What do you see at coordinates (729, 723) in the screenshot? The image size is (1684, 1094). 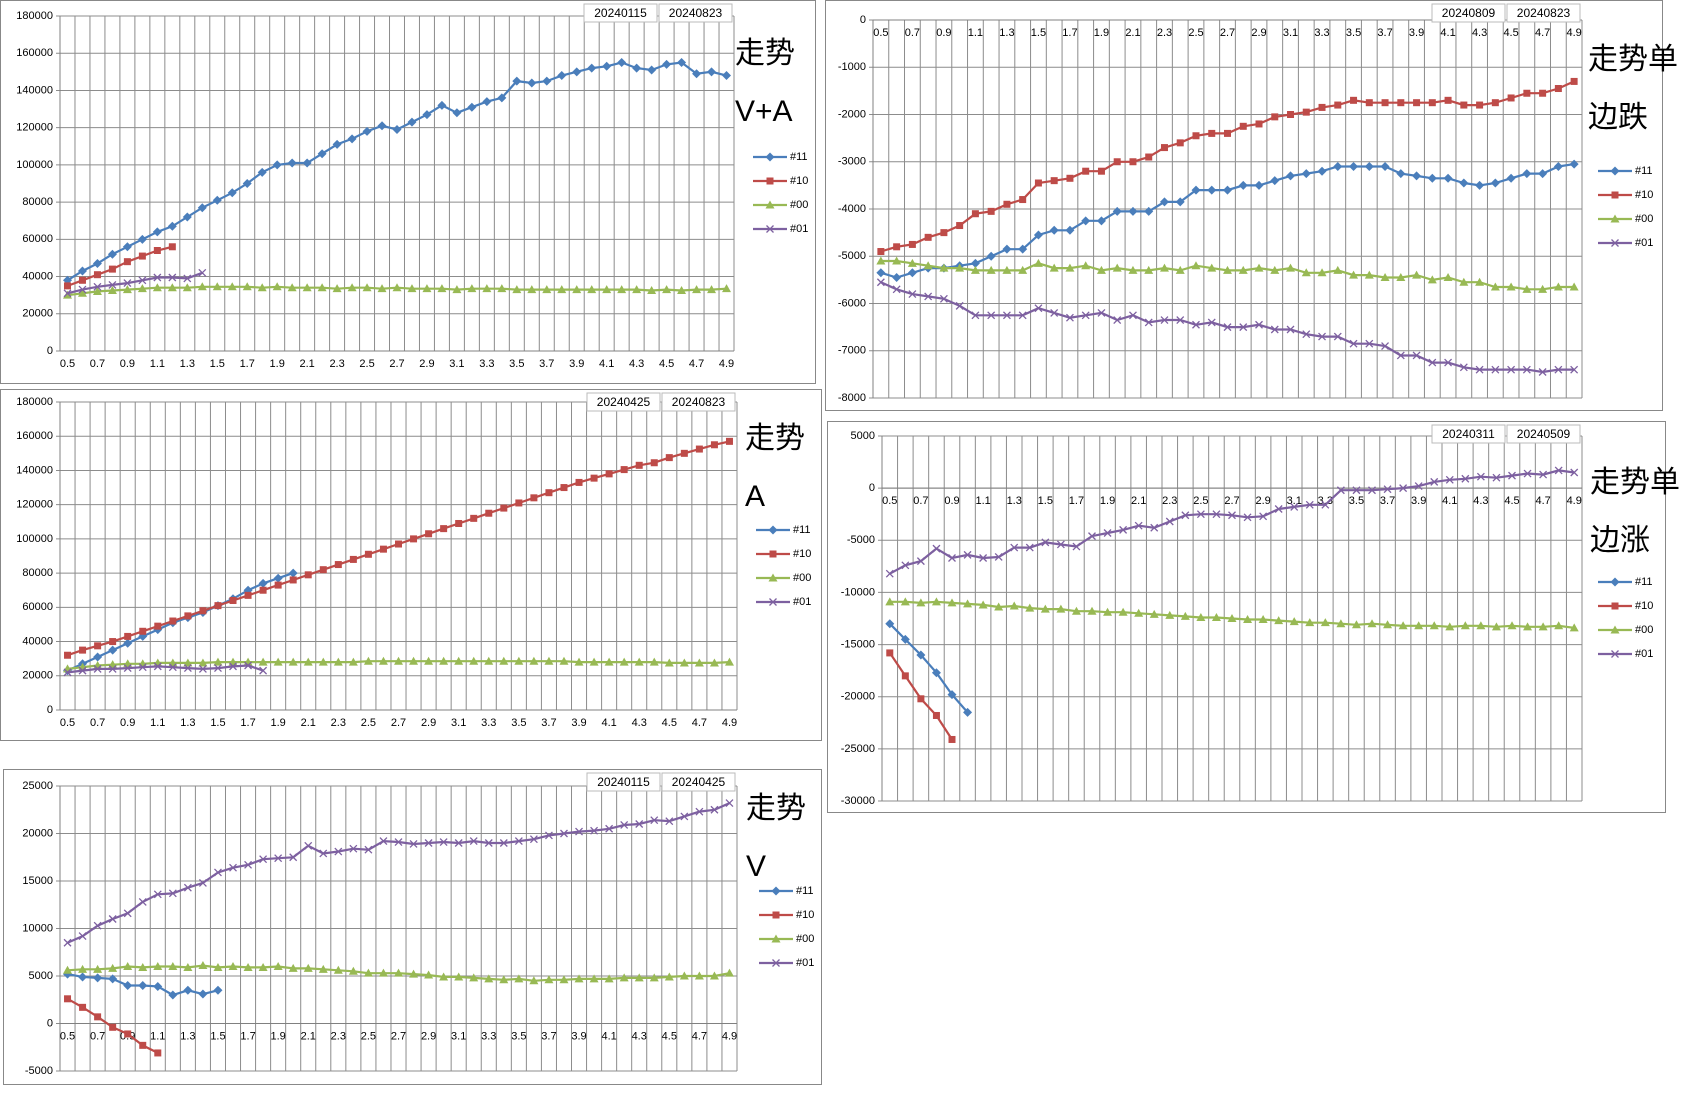 I see `x-tick-label: 4.9` at bounding box center [729, 723].